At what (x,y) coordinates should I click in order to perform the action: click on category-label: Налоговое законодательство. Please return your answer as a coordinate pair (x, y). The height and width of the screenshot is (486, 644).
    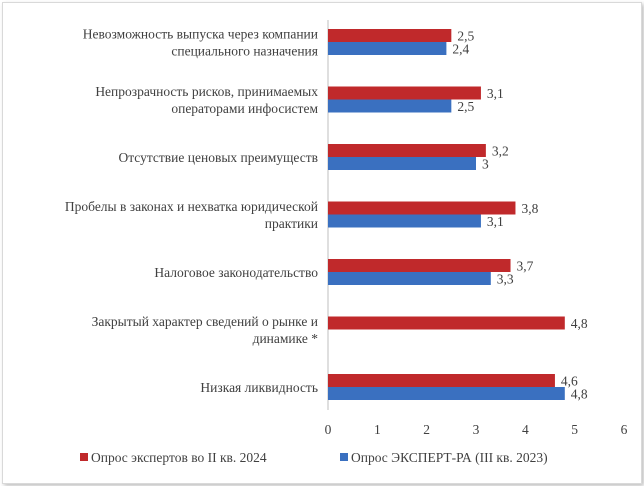
    Looking at the image, I should click on (236, 272).